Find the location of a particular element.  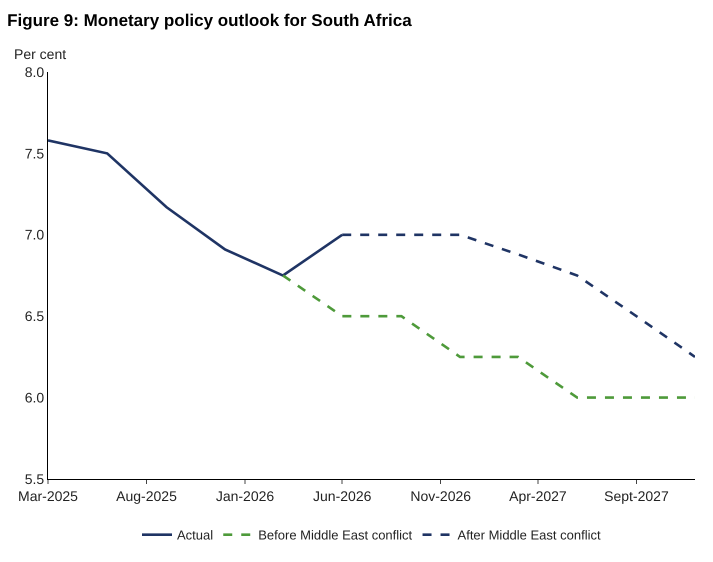

chart-subtitle: Per cent is located at coordinates (40, 54).